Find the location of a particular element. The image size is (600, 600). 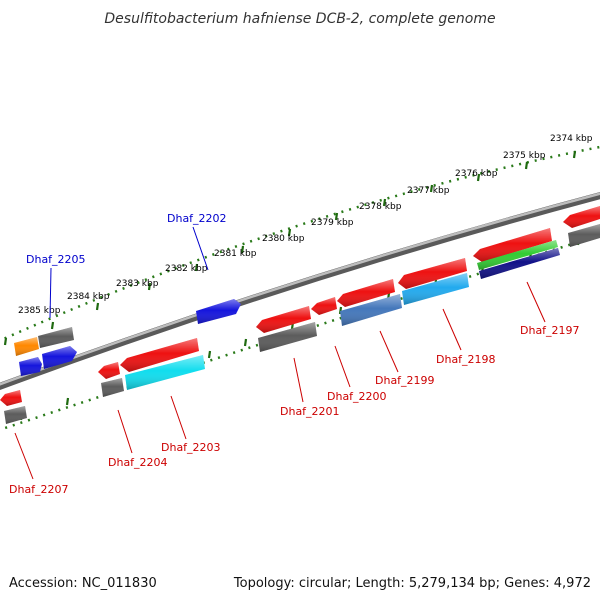

scale-label: 2377 kbp is located at coordinates (428, 191).